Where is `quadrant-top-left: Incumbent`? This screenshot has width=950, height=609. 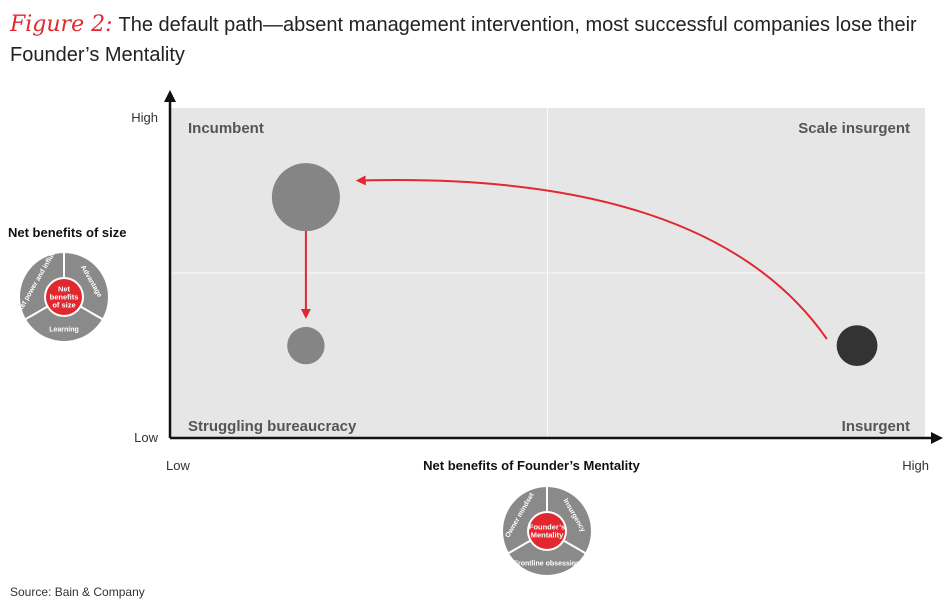 quadrant-top-left: Incumbent is located at coordinates (226, 128).